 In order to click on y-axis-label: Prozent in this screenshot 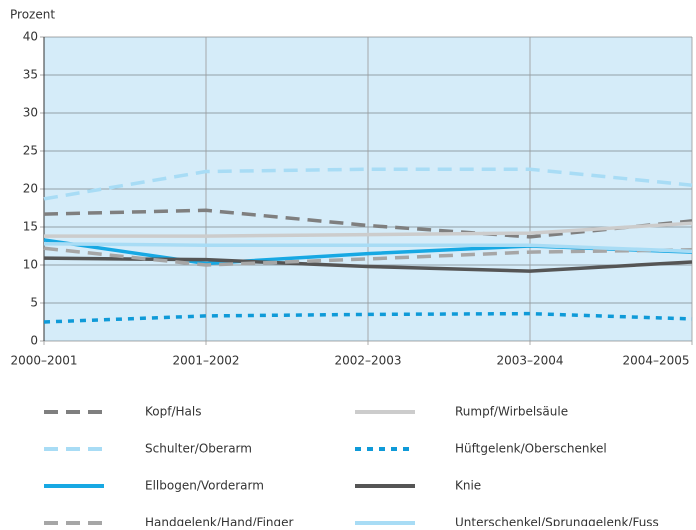, I will do `click(32, 15)`.